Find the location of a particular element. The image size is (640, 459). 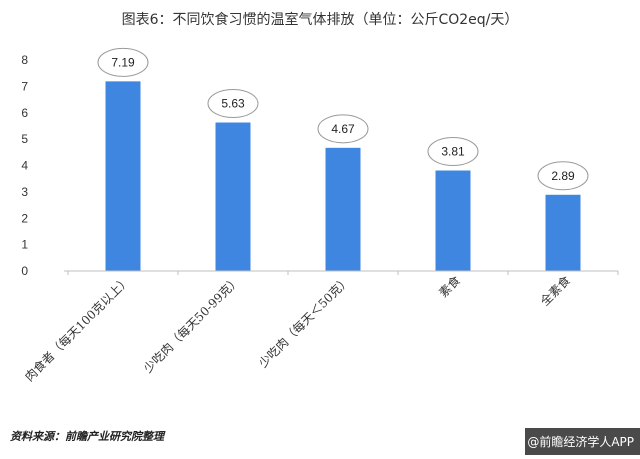

data-label: 5.63 is located at coordinates (233, 104).